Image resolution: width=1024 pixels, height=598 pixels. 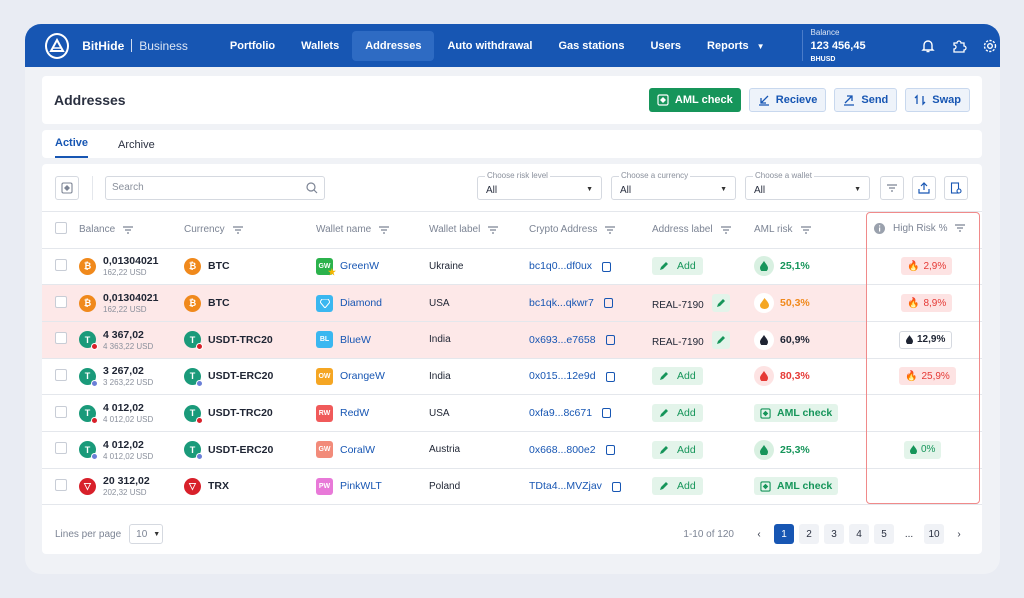 What do you see at coordinates (884, 534) in the screenshot?
I see `page-5: 5` at bounding box center [884, 534].